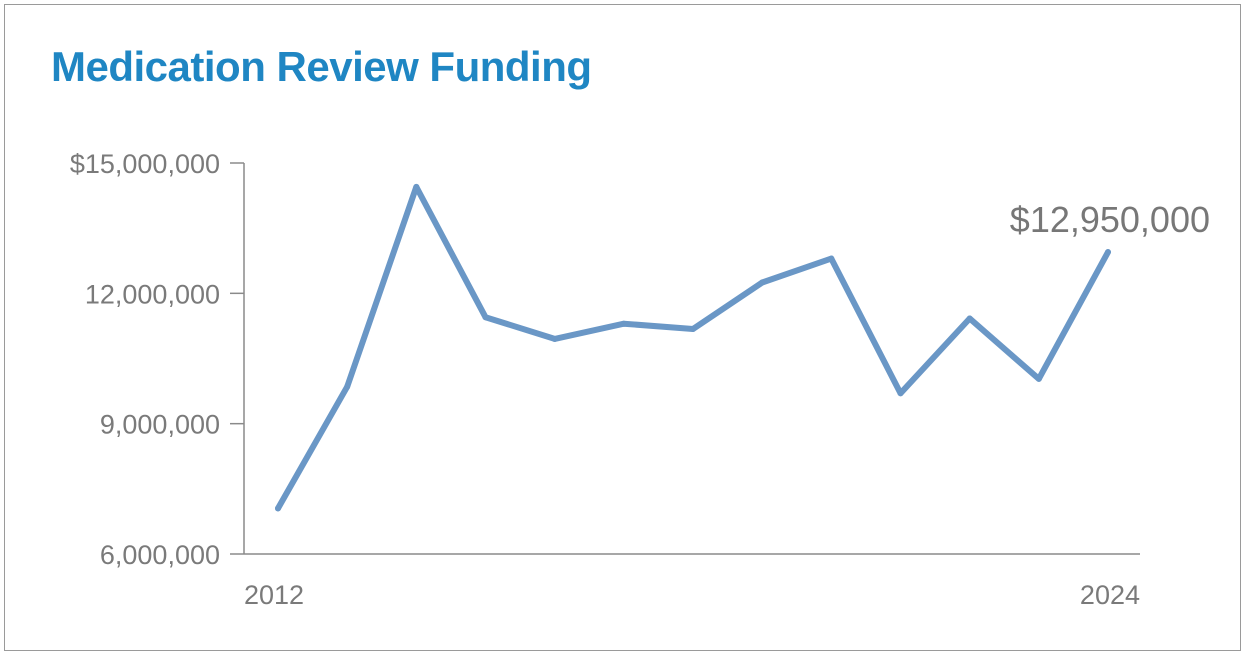 The image size is (1247, 657). What do you see at coordinates (321, 66) in the screenshot?
I see `chart-title: Medication Review Funding` at bounding box center [321, 66].